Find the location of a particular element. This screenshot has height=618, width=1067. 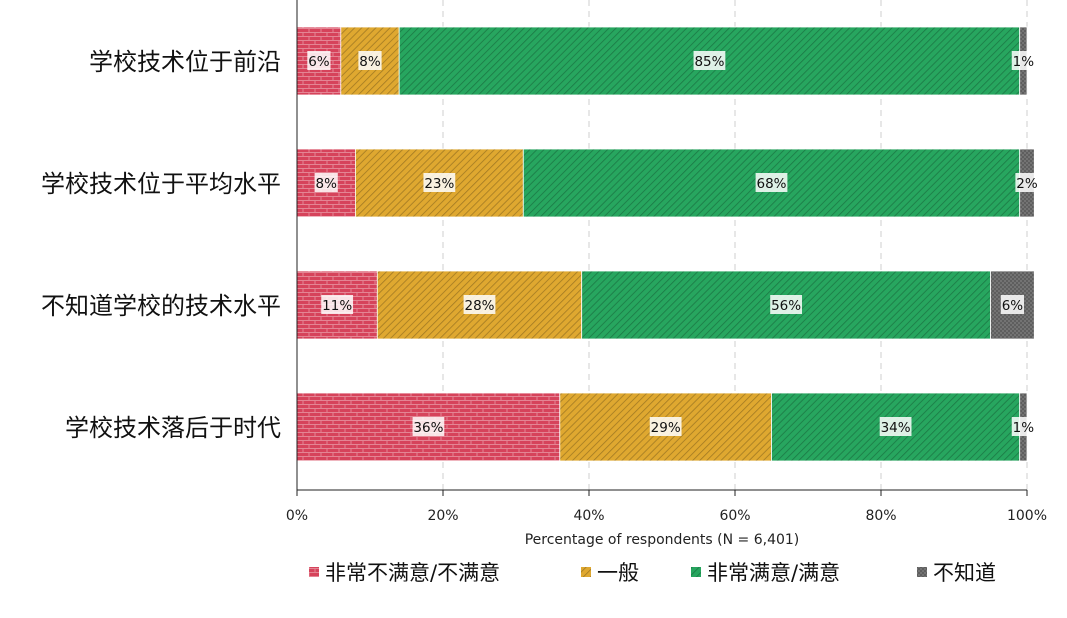

legend-item: 非常不满意/不满意 is located at coordinates (404, 573).